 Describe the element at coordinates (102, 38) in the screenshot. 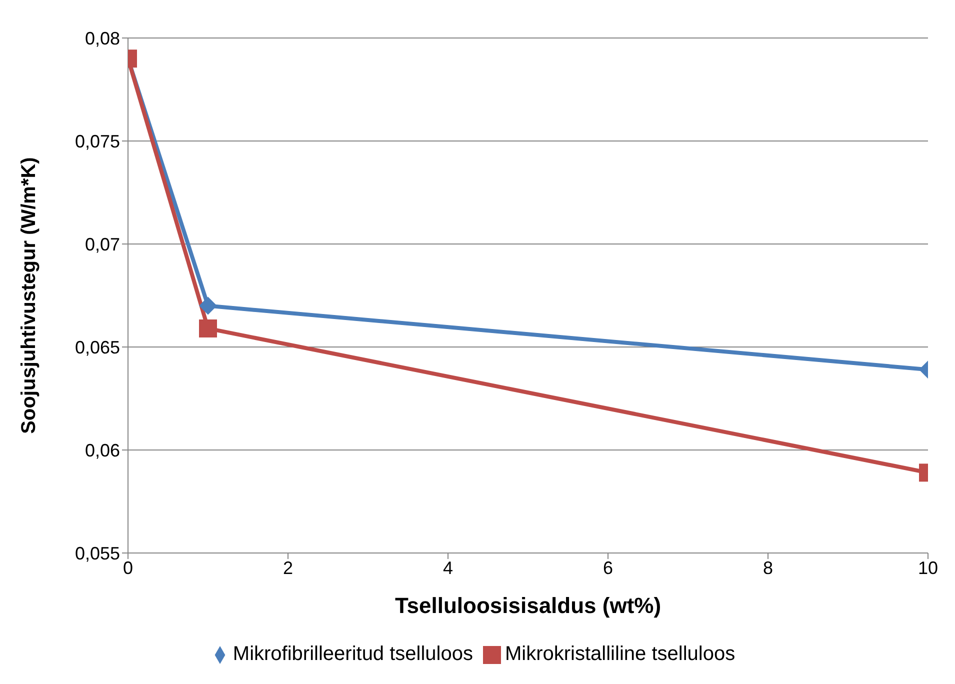

I see `y-tick-label: 0,08` at that location.